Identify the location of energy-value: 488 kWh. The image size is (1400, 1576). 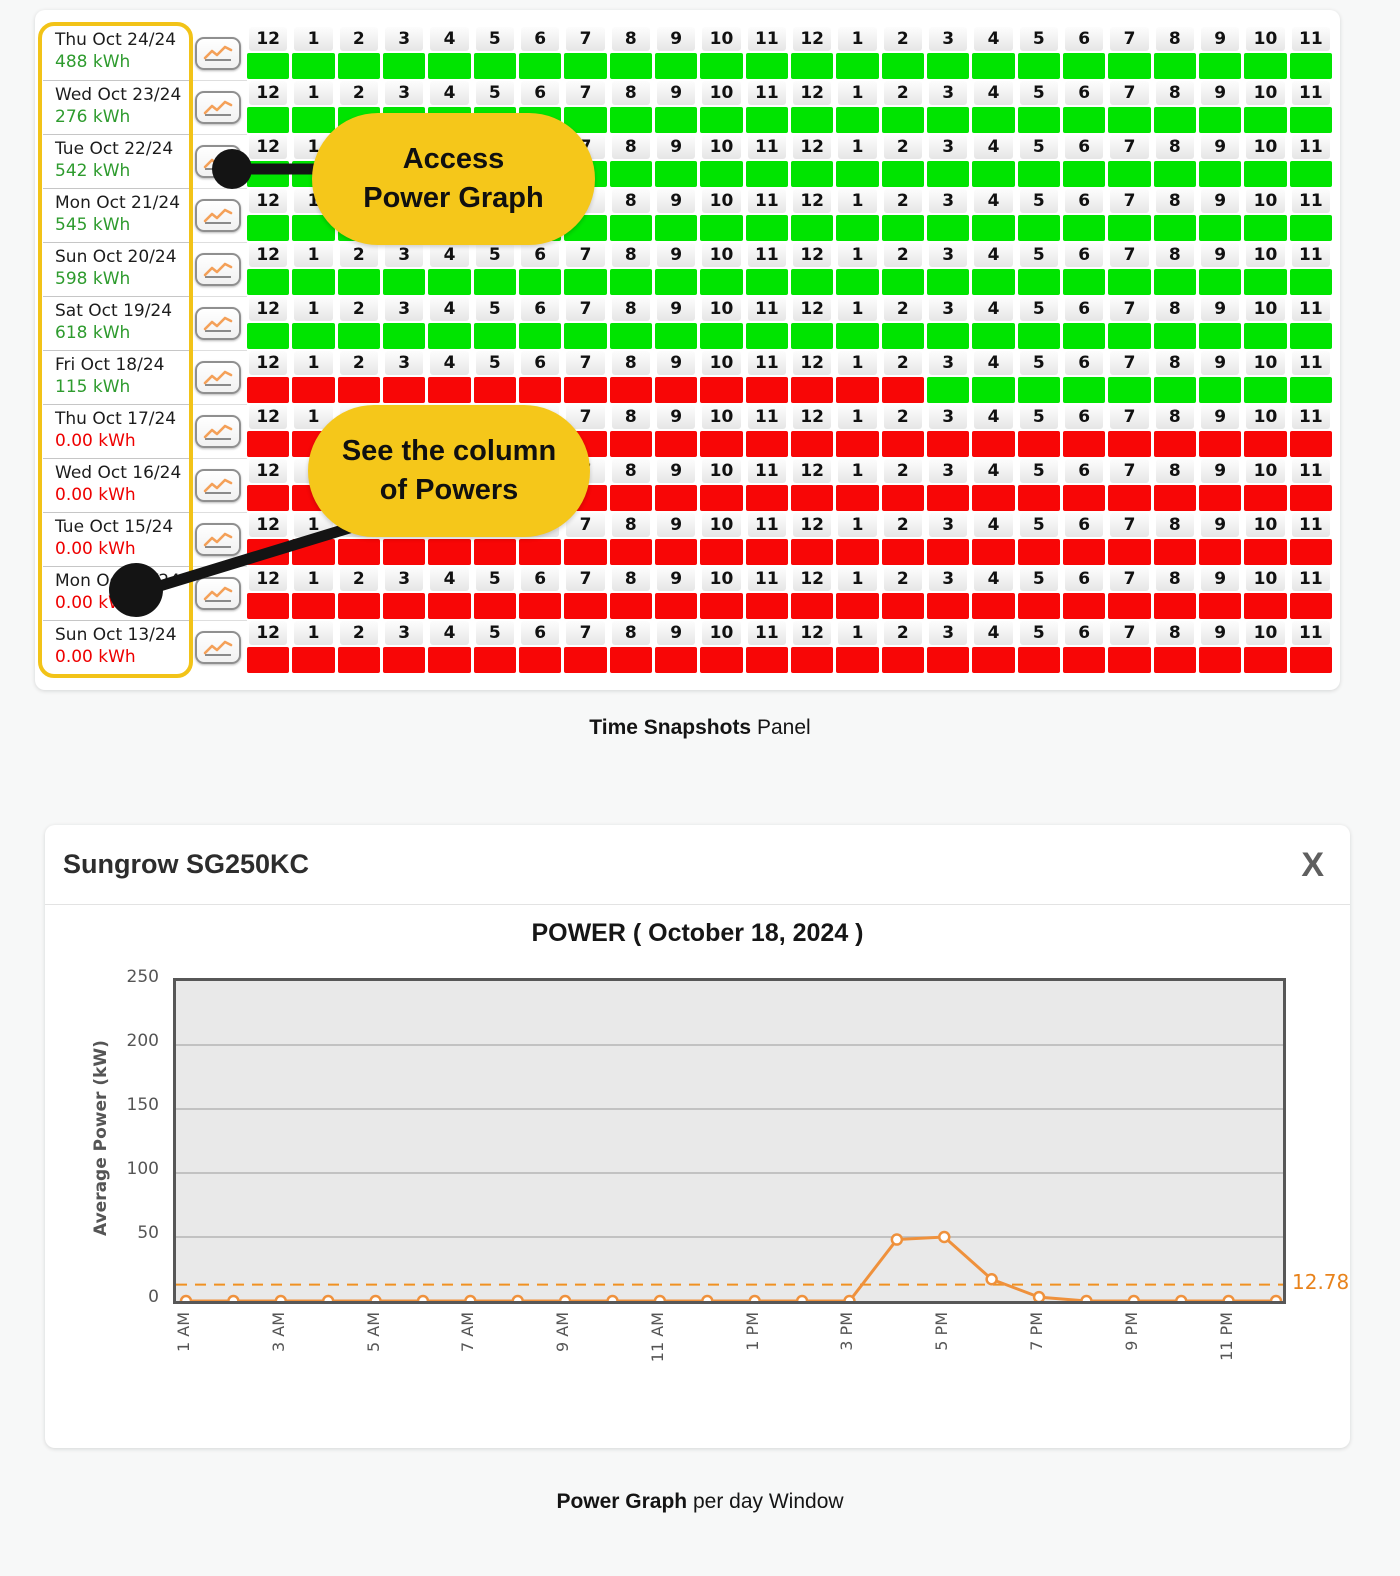
(93, 62).